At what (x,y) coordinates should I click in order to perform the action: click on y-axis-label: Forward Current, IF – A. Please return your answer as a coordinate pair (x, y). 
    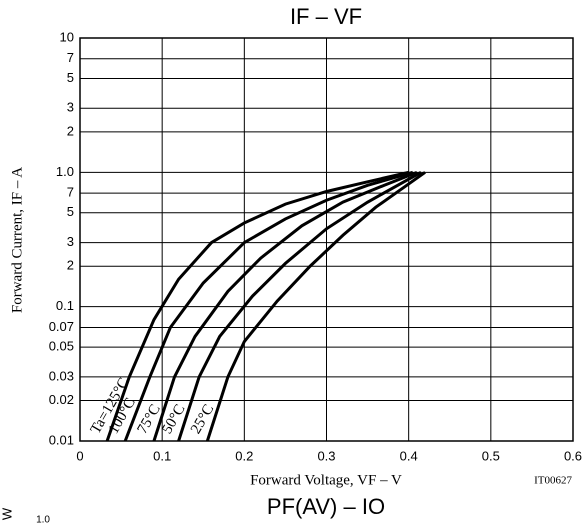
    Looking at the image, I should click on (17, 240).